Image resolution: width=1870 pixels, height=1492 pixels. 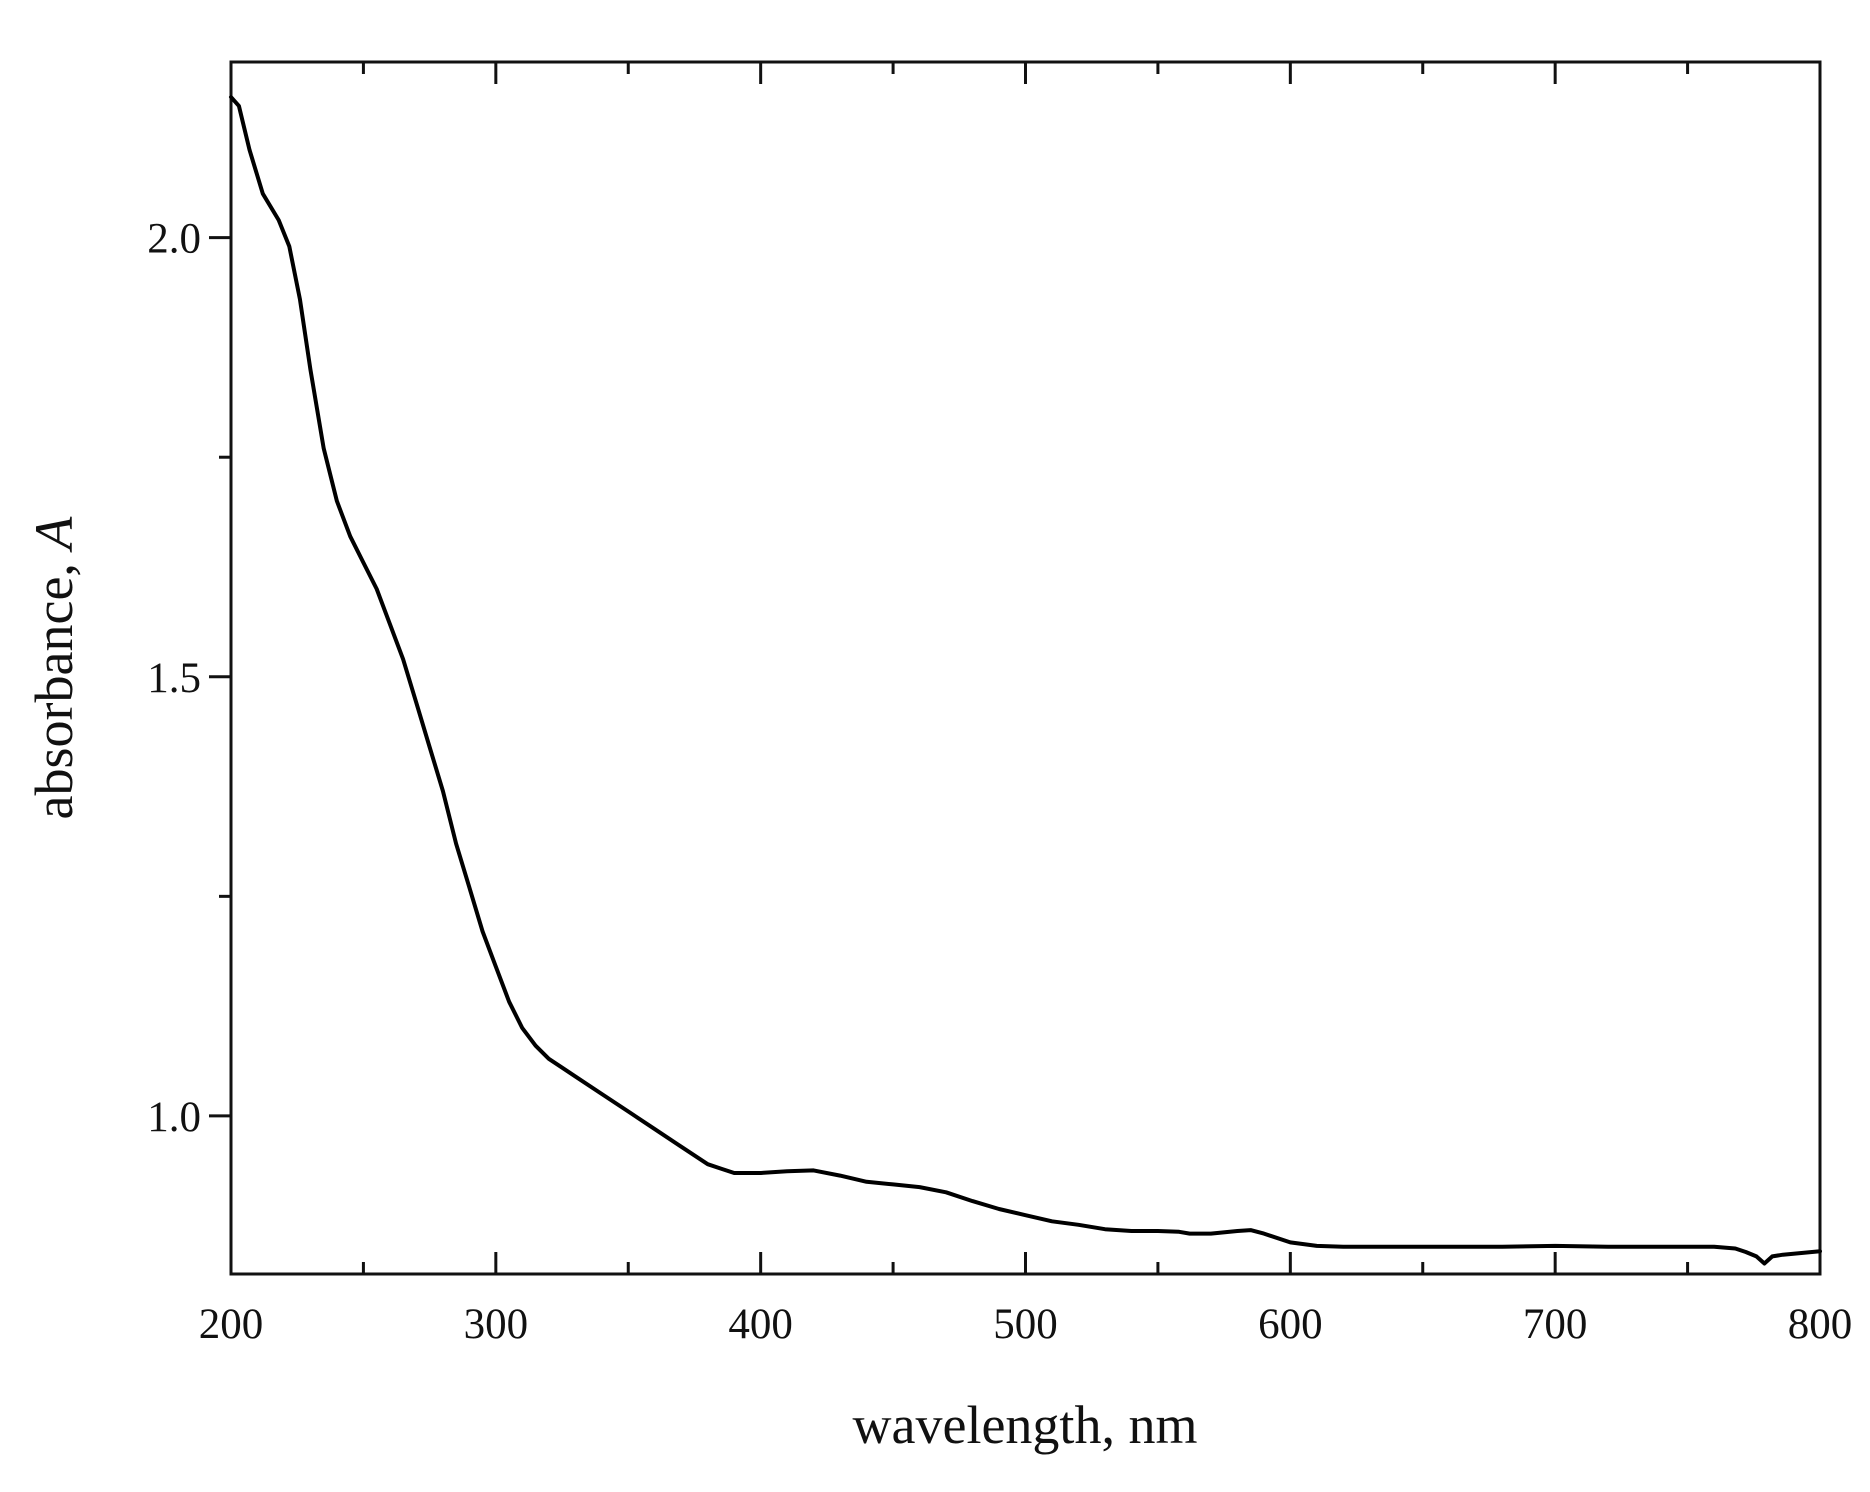 What do you see at coordinates (231, 1324) in the screenshot?
I see `x-tick-label: 200` at bounding box center [231, 1324].